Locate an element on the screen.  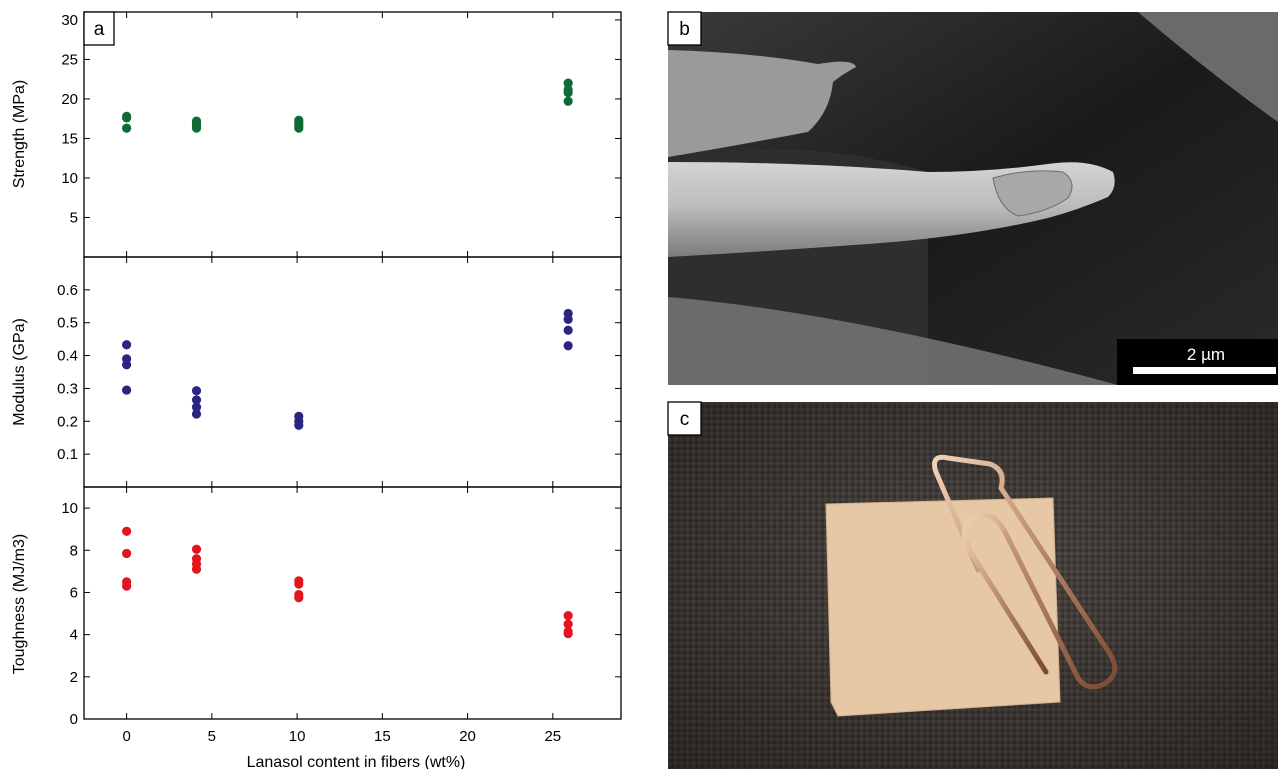
modulus-y-ticks: 0.1 0.2 0.3 0.4 0.5 0.6 is located at coordinates (339, 372).